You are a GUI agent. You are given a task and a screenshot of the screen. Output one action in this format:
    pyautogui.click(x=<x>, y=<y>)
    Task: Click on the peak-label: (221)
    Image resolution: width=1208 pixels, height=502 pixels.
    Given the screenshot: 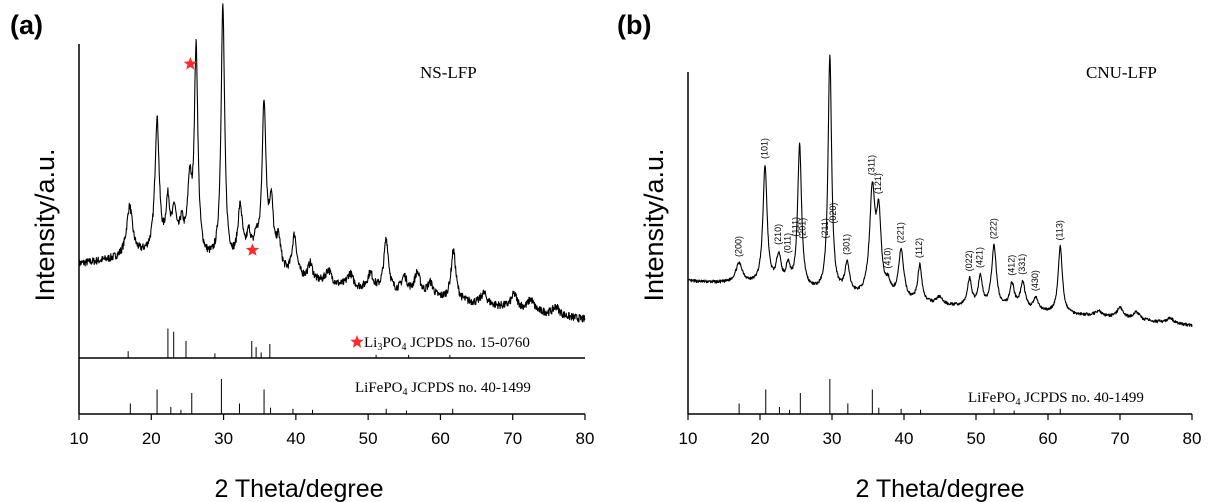 What is the action you would take?
    pyautogui.click(x=900, y=232)
    